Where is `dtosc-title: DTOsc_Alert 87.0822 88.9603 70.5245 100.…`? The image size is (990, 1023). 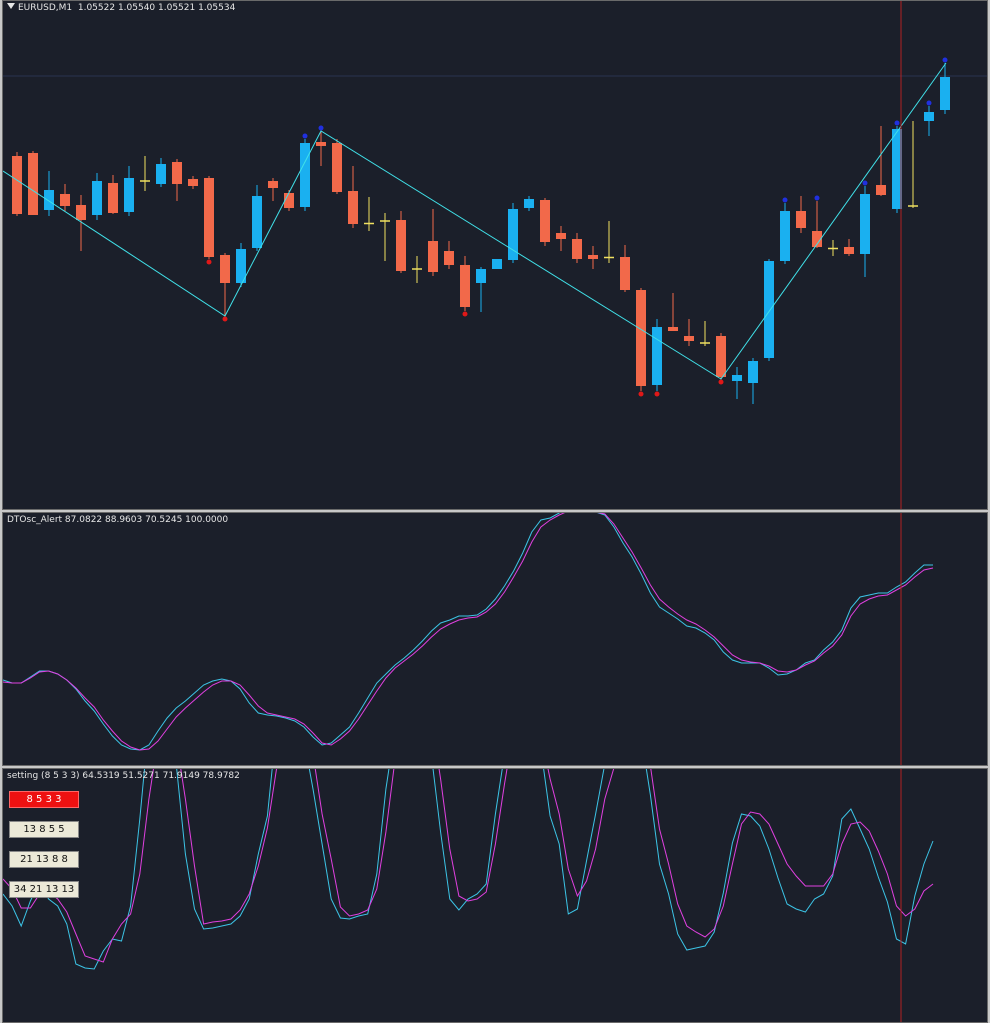
dtosc-title: DTOsc_Alert 87.0822 88.9603 70.5245 100.… is located at coordinates (118, 520).